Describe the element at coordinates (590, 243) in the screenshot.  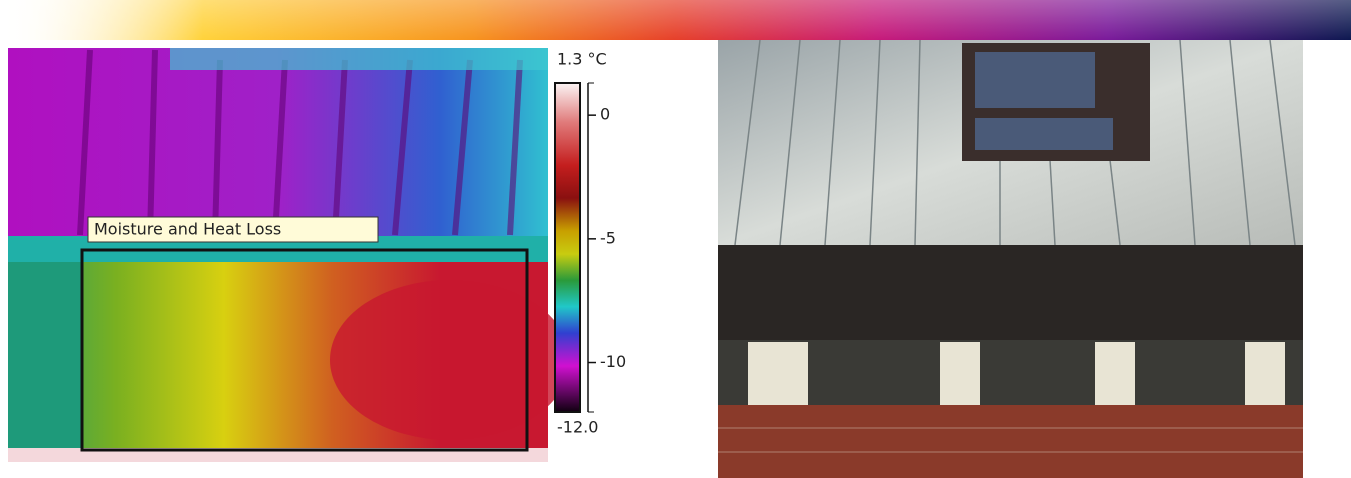
I see `color-scale: 1.3 °C -12.0 0 -5 -10` at that location.